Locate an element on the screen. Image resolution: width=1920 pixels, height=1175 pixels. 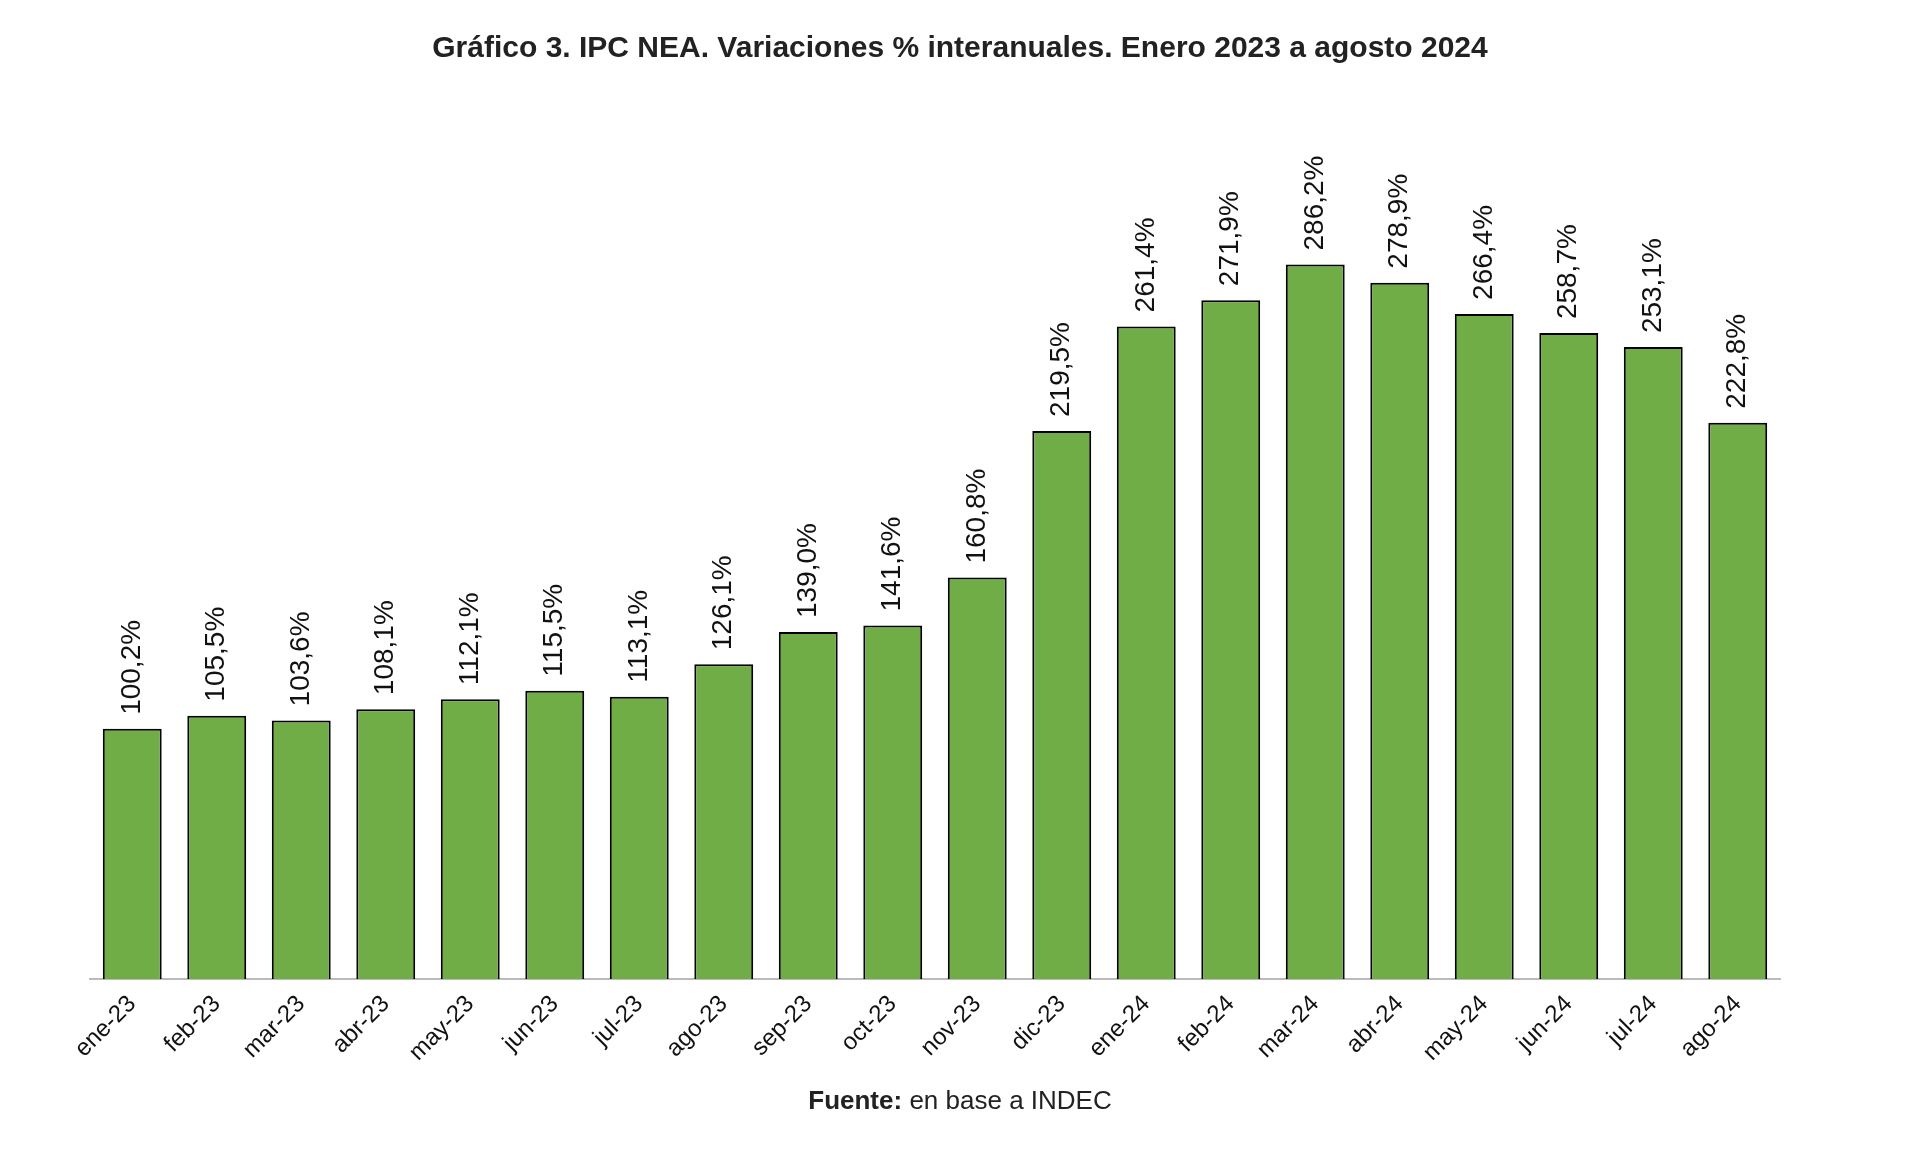
data-label: 103,6% is located at coordinates (299, 659).